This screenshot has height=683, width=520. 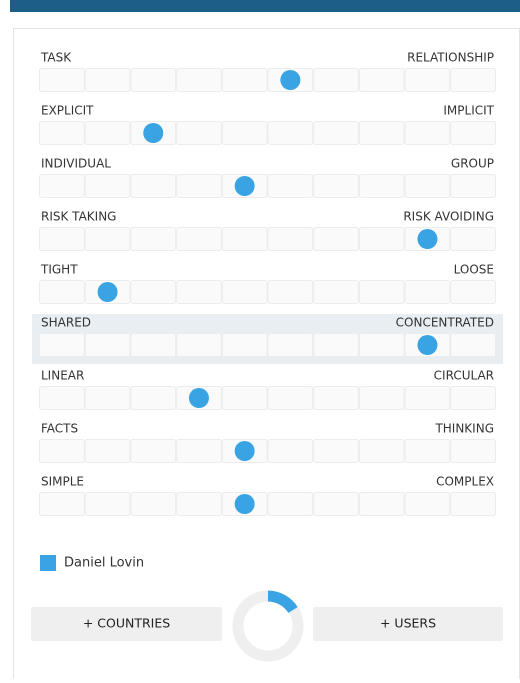 I want to click on left-label: TIGHT, so click(x=59, y=270).